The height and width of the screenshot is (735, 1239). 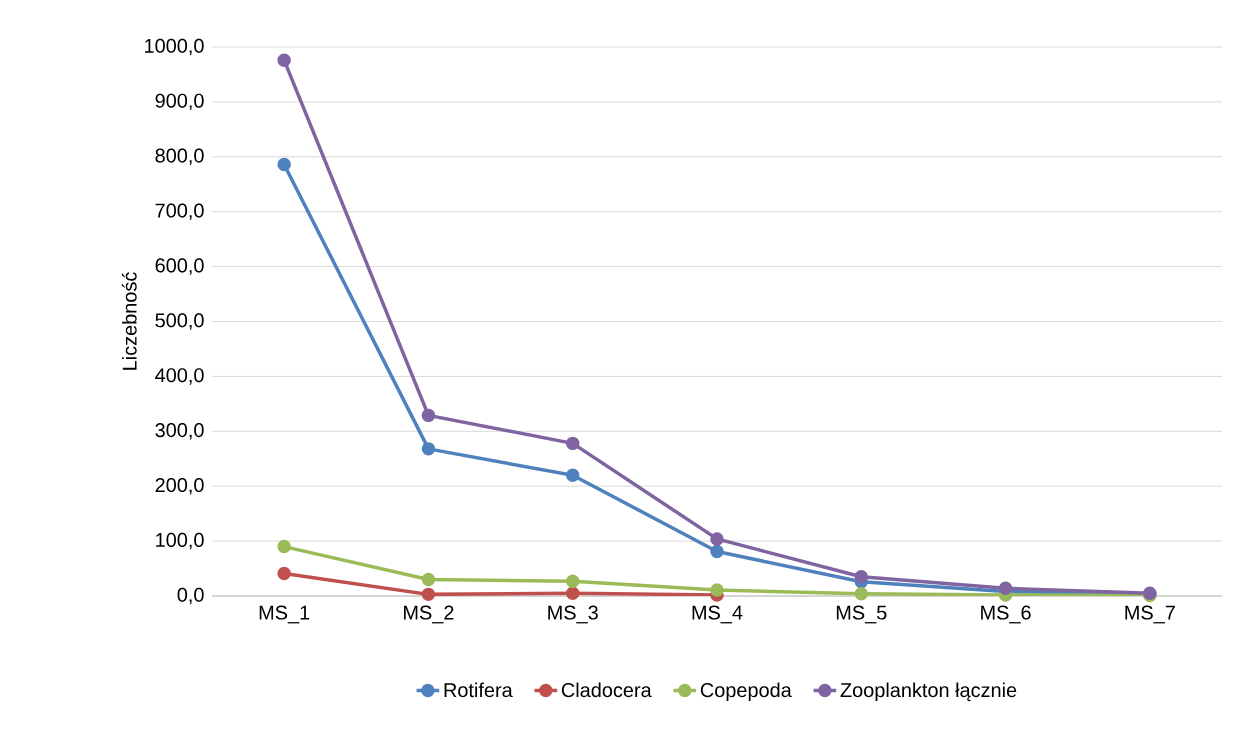 What do you see at coordinates (180, 541) in the screenshot?
I see `y-tick-label: 100,0` at bounding box center [180, 541].